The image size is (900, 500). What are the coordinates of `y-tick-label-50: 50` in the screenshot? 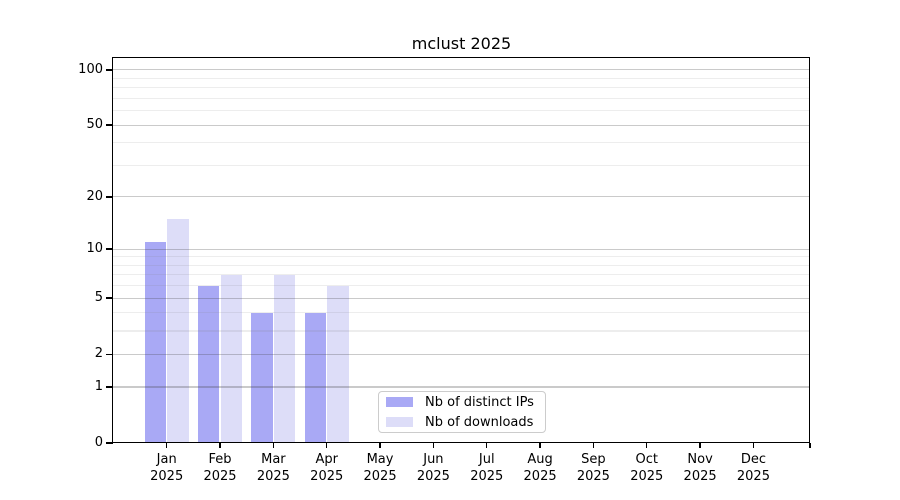 It's located at (94, 125).